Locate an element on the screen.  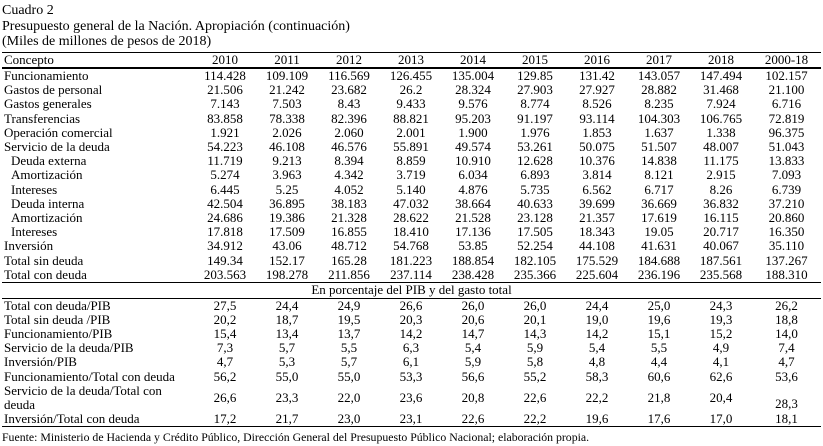
table-number: Cuadro 2 is located at coordinates (28, 10).